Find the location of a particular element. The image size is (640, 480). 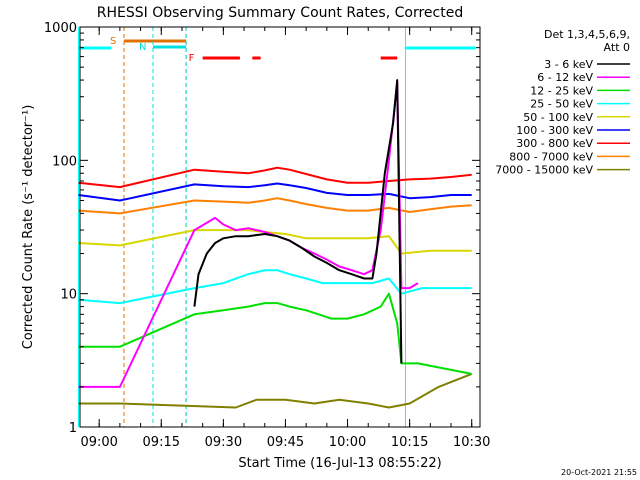

x-axis-label: Start Time (16-Jul-13 08:55:22) is located at coordinates (339, 463).